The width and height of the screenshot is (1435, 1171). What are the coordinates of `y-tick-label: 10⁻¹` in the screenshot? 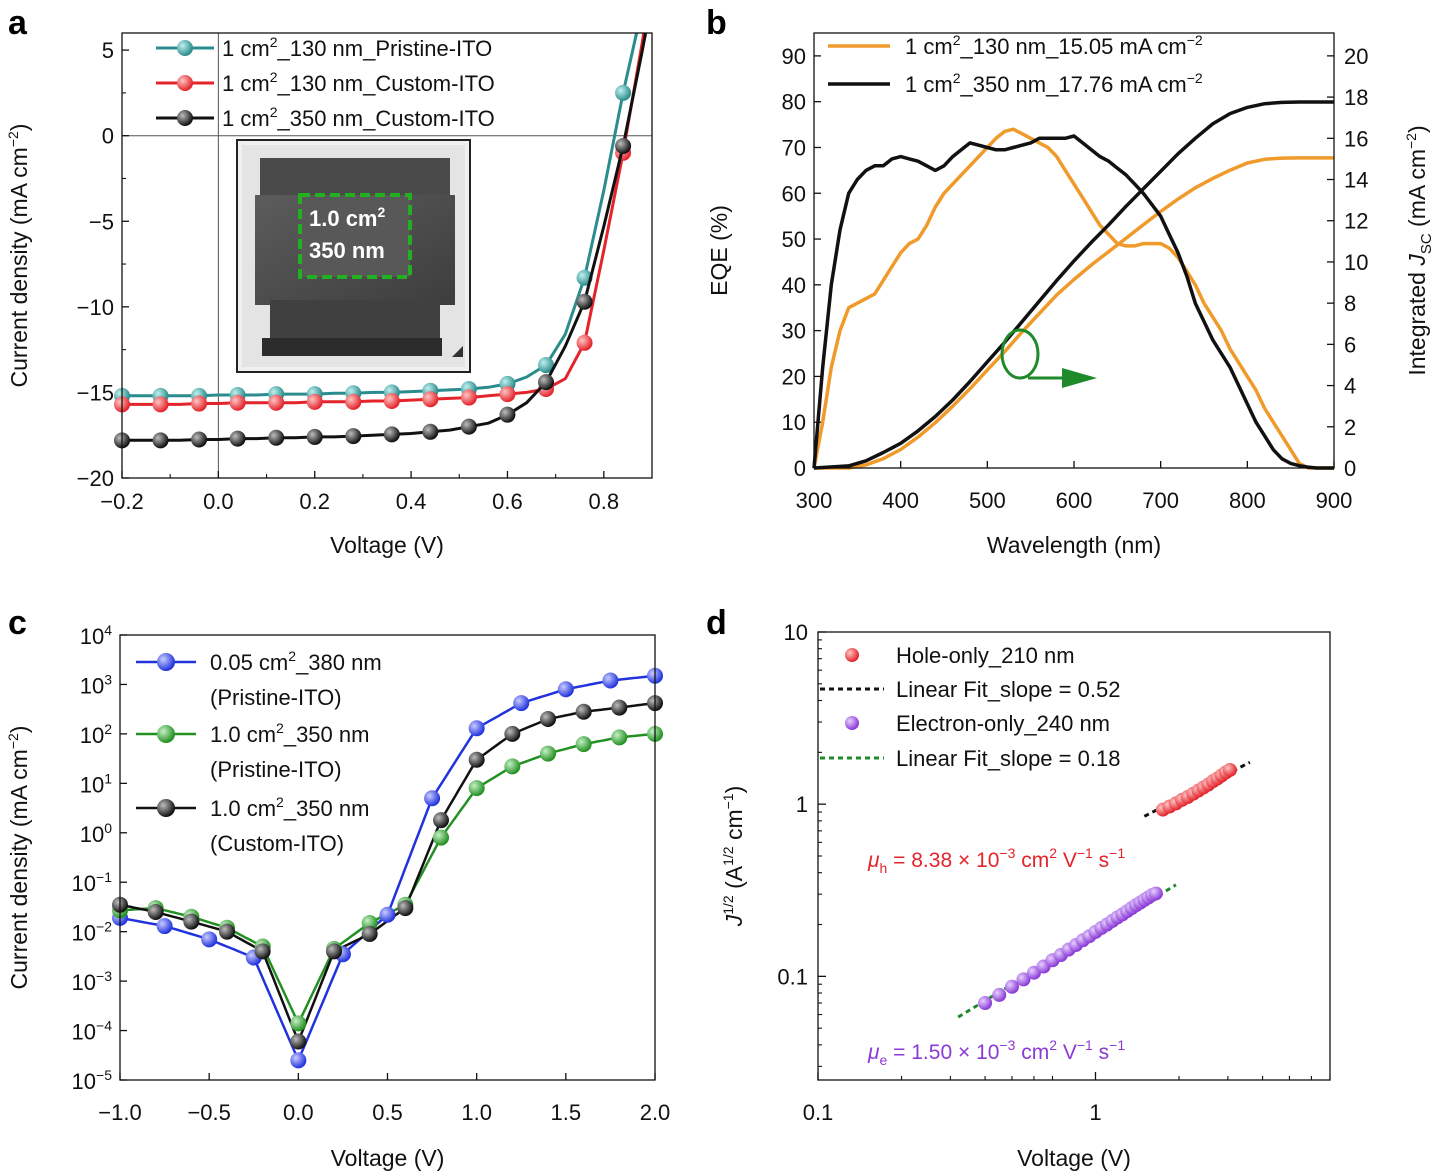 It's located at (92, 882).